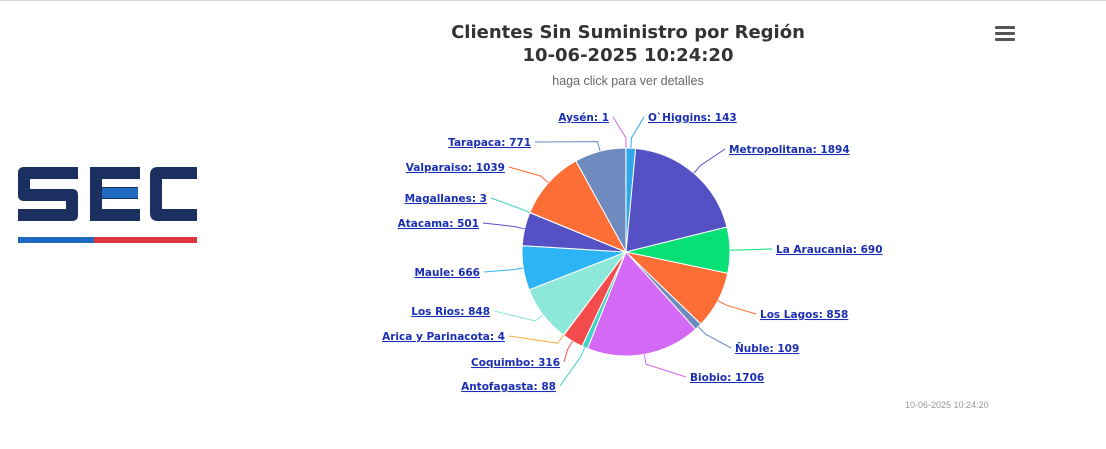 This screenshot has height=449, width=1106. Describe the element at coordinates (446, 199) in the screenshot. I see `data-label-magallanes: Magallanes: 3` at that location.